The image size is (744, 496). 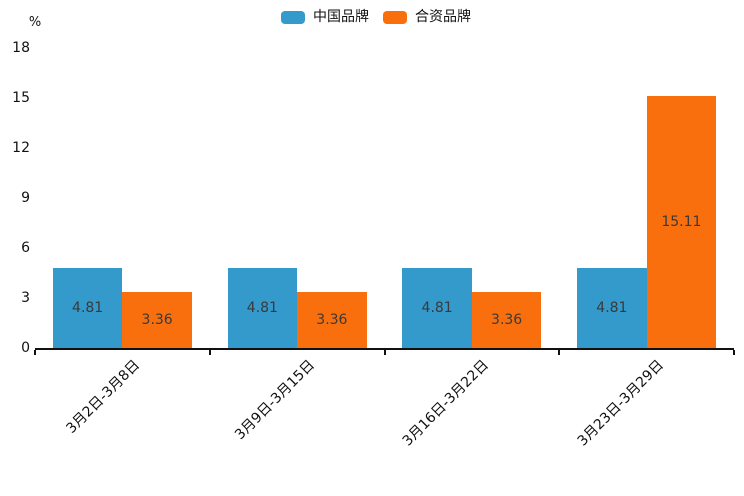 I want to click on y-axis-unit-label: %, so click(x=35, y=22).